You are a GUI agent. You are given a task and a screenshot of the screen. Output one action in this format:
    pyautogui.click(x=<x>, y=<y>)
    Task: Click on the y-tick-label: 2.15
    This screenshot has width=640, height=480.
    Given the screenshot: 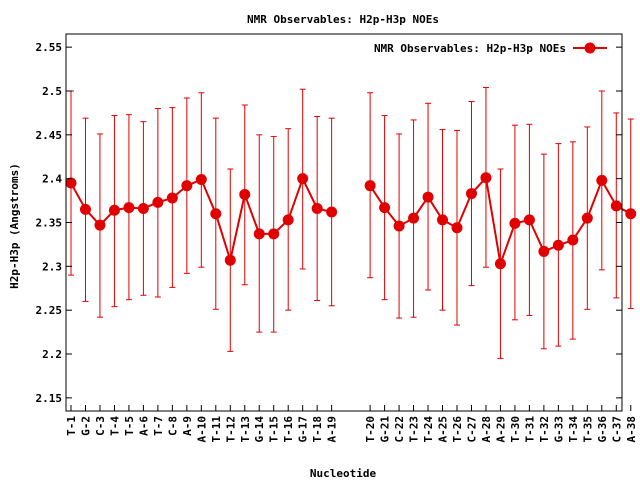 What is the action you would take?
    pyautogui.click(x=49, y=398)
    